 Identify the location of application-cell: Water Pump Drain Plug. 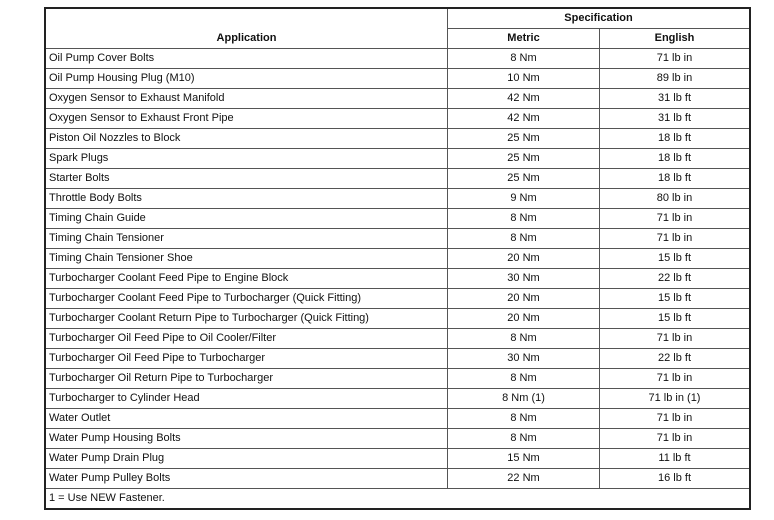
(246, 458).